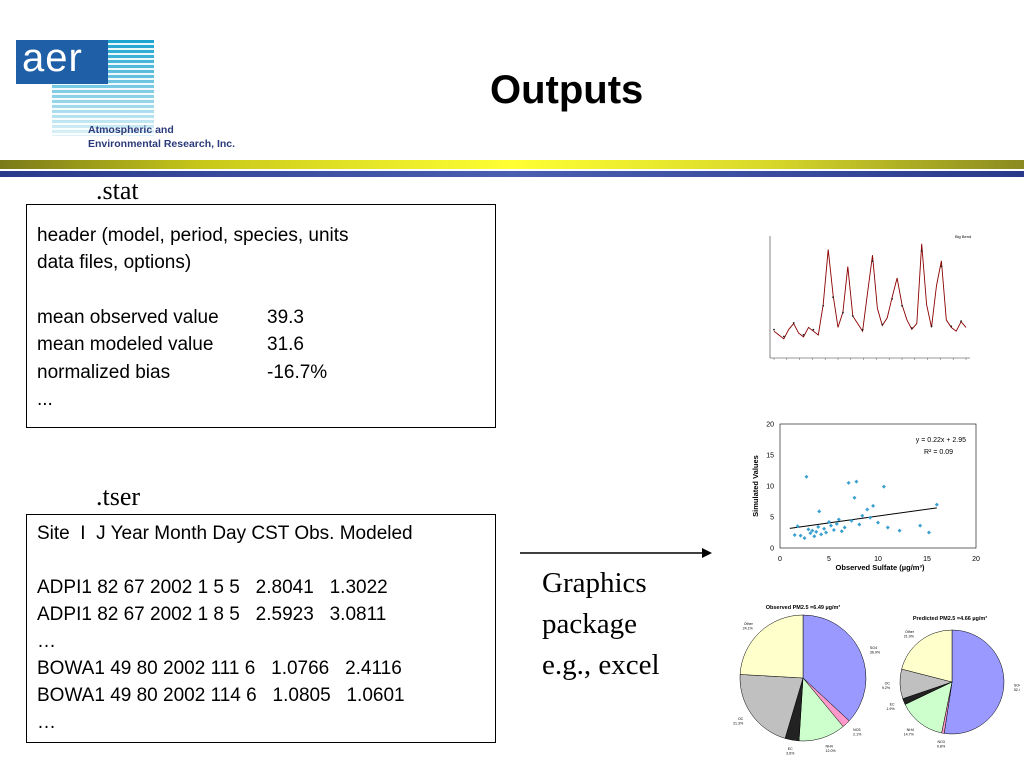 This screenshot has width=1024, height=768. Describe the element at coordinates (909, 637) in the screenshot. I see `slice-percent: 21.0%` at that location.